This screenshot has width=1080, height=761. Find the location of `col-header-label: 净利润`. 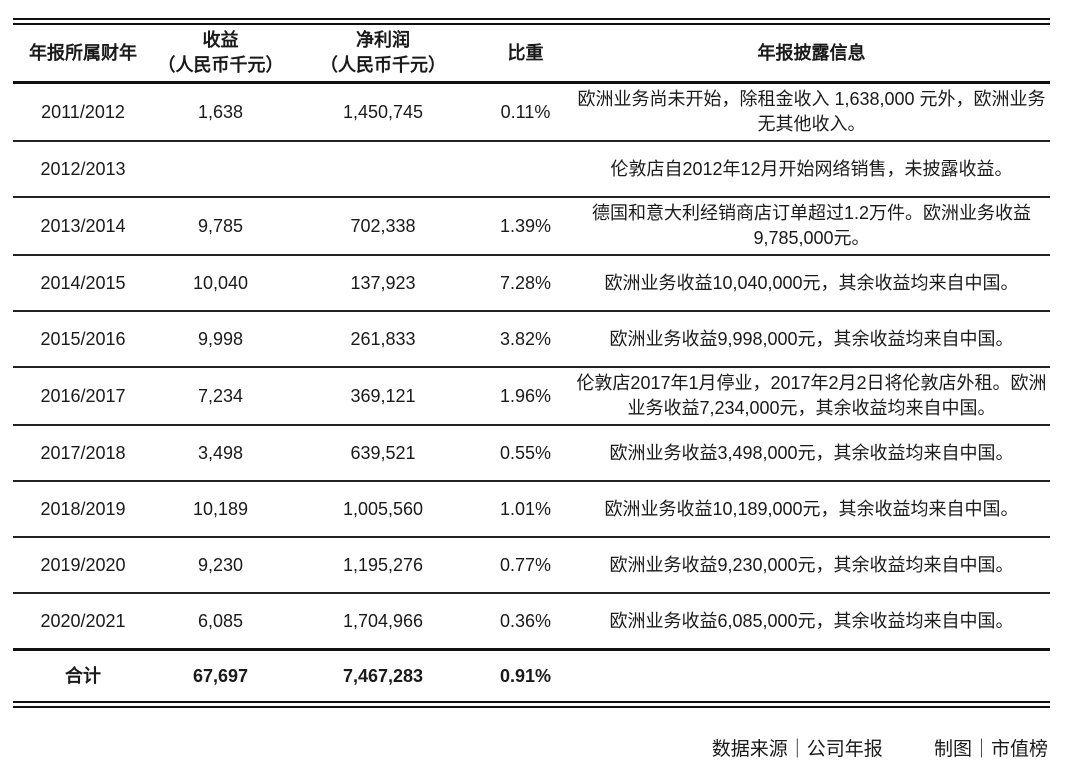

col-header-label: 净利润 is located at coordinates (383, 40).